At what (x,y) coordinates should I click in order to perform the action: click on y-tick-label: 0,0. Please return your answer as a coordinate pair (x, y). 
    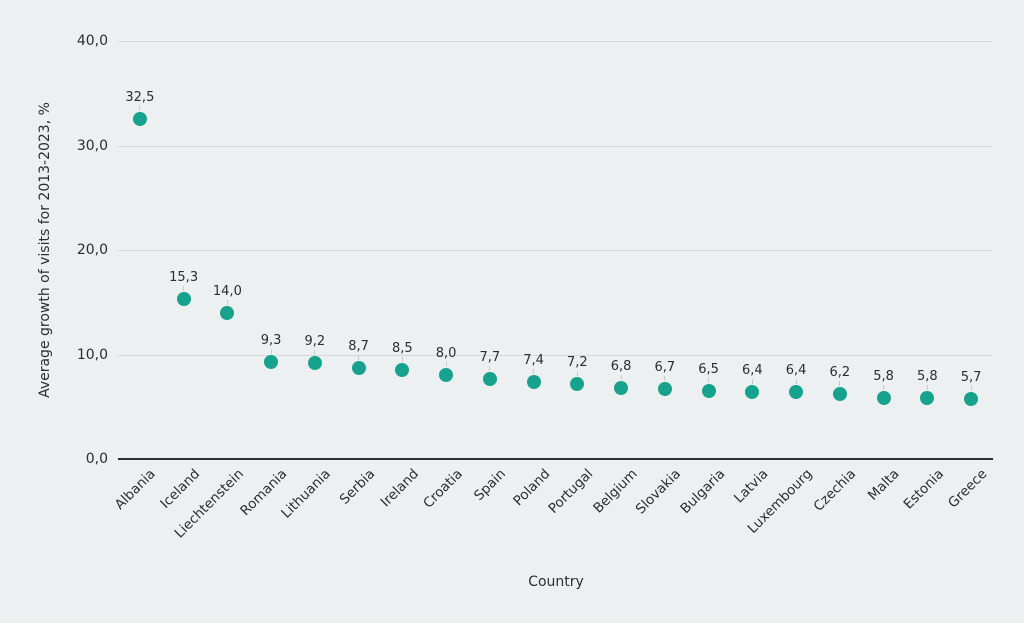
    Looking at the image, I should click on (96, 459).